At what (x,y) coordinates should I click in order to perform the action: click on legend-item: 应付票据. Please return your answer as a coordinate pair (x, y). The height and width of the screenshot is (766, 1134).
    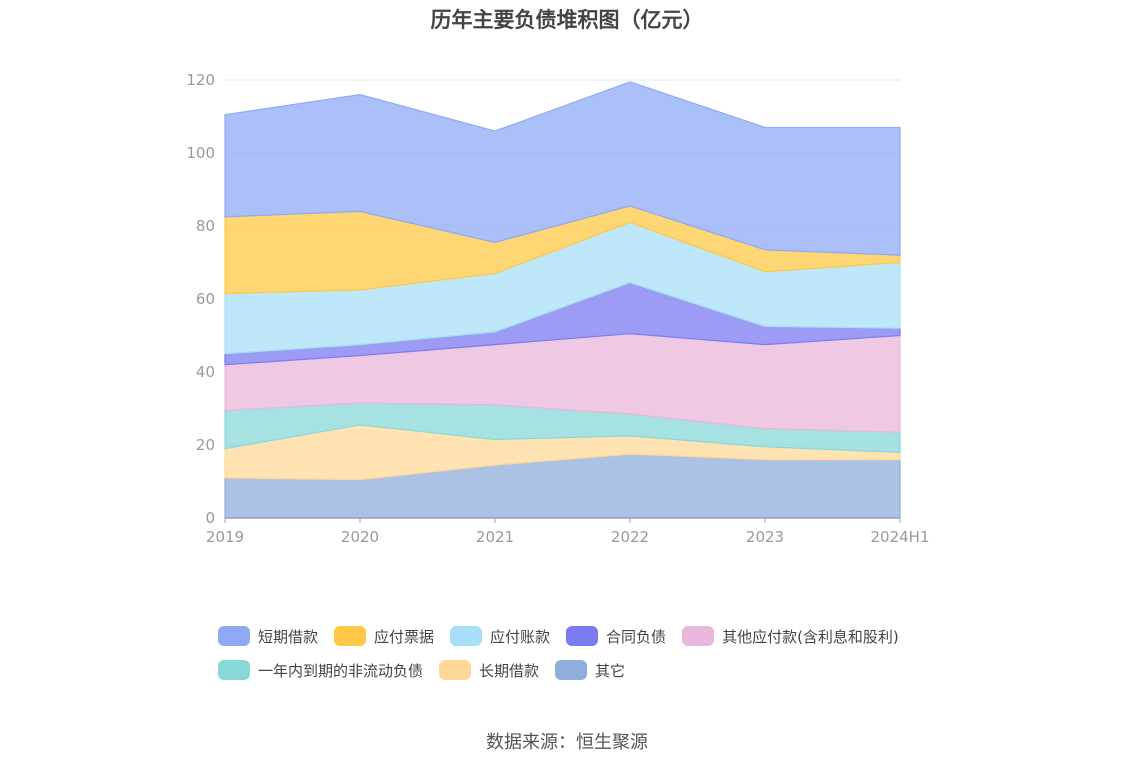
    Looking at the image, I should click on (384, 636).